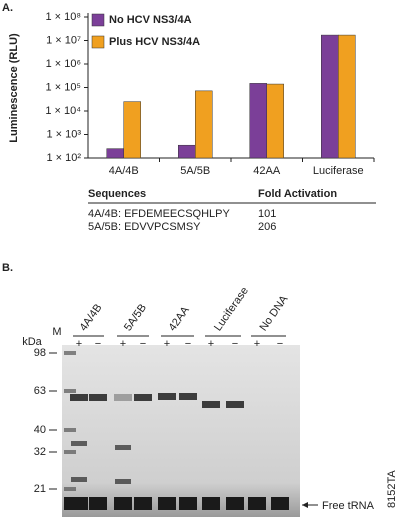 The width and height of the screenshot is (400, 525). Describe the element at coordinates (274, 313) in the screenshot. I see `lane-label: No DNA` at that location.